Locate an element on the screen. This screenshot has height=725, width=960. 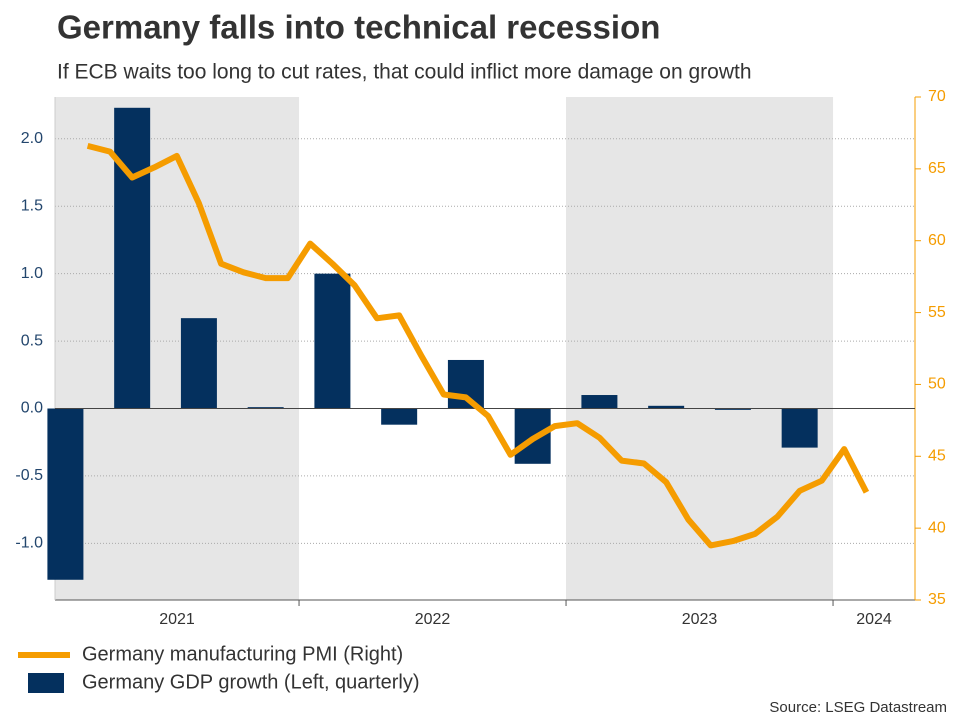
y2-tick-label: 65 is located at coordinates (937, 168).